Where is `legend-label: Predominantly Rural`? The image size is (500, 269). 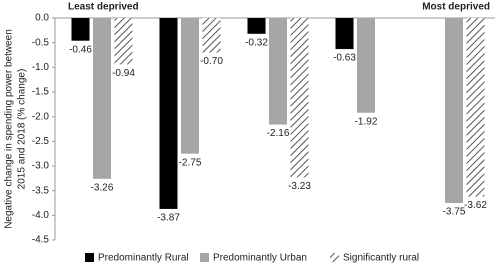 legend-label: Predominantly Rural is located at coordinates (143, 258).